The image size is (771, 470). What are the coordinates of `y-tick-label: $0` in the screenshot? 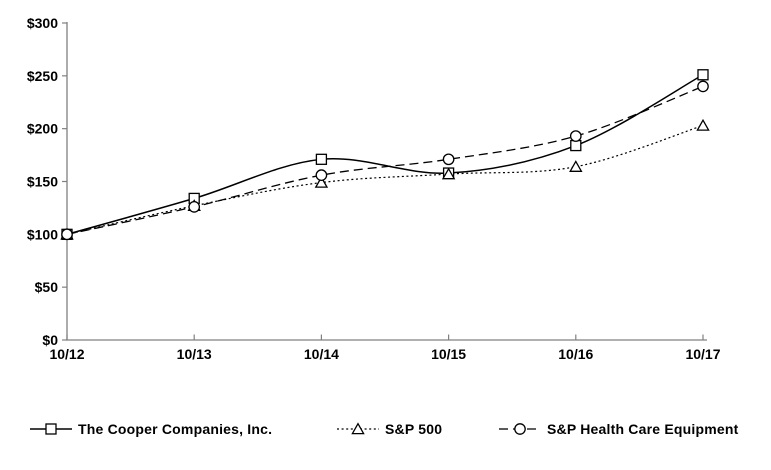 It's located at (50, 340).